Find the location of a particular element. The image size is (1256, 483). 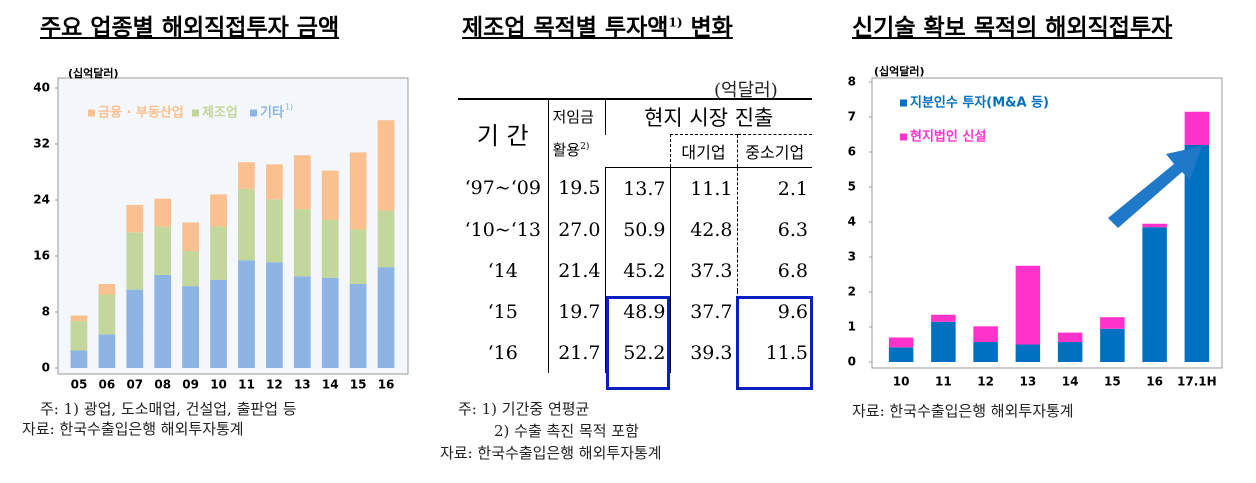

y-tick-label: 0 is located at coordinates (46, 368).